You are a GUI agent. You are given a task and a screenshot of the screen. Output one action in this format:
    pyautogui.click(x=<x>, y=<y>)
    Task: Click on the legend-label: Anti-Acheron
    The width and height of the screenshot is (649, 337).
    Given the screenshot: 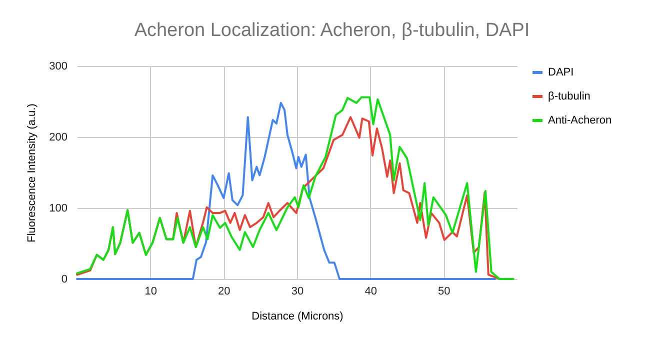 What is the action you would take?
    pyautogui.click(x=580, y=120)
    